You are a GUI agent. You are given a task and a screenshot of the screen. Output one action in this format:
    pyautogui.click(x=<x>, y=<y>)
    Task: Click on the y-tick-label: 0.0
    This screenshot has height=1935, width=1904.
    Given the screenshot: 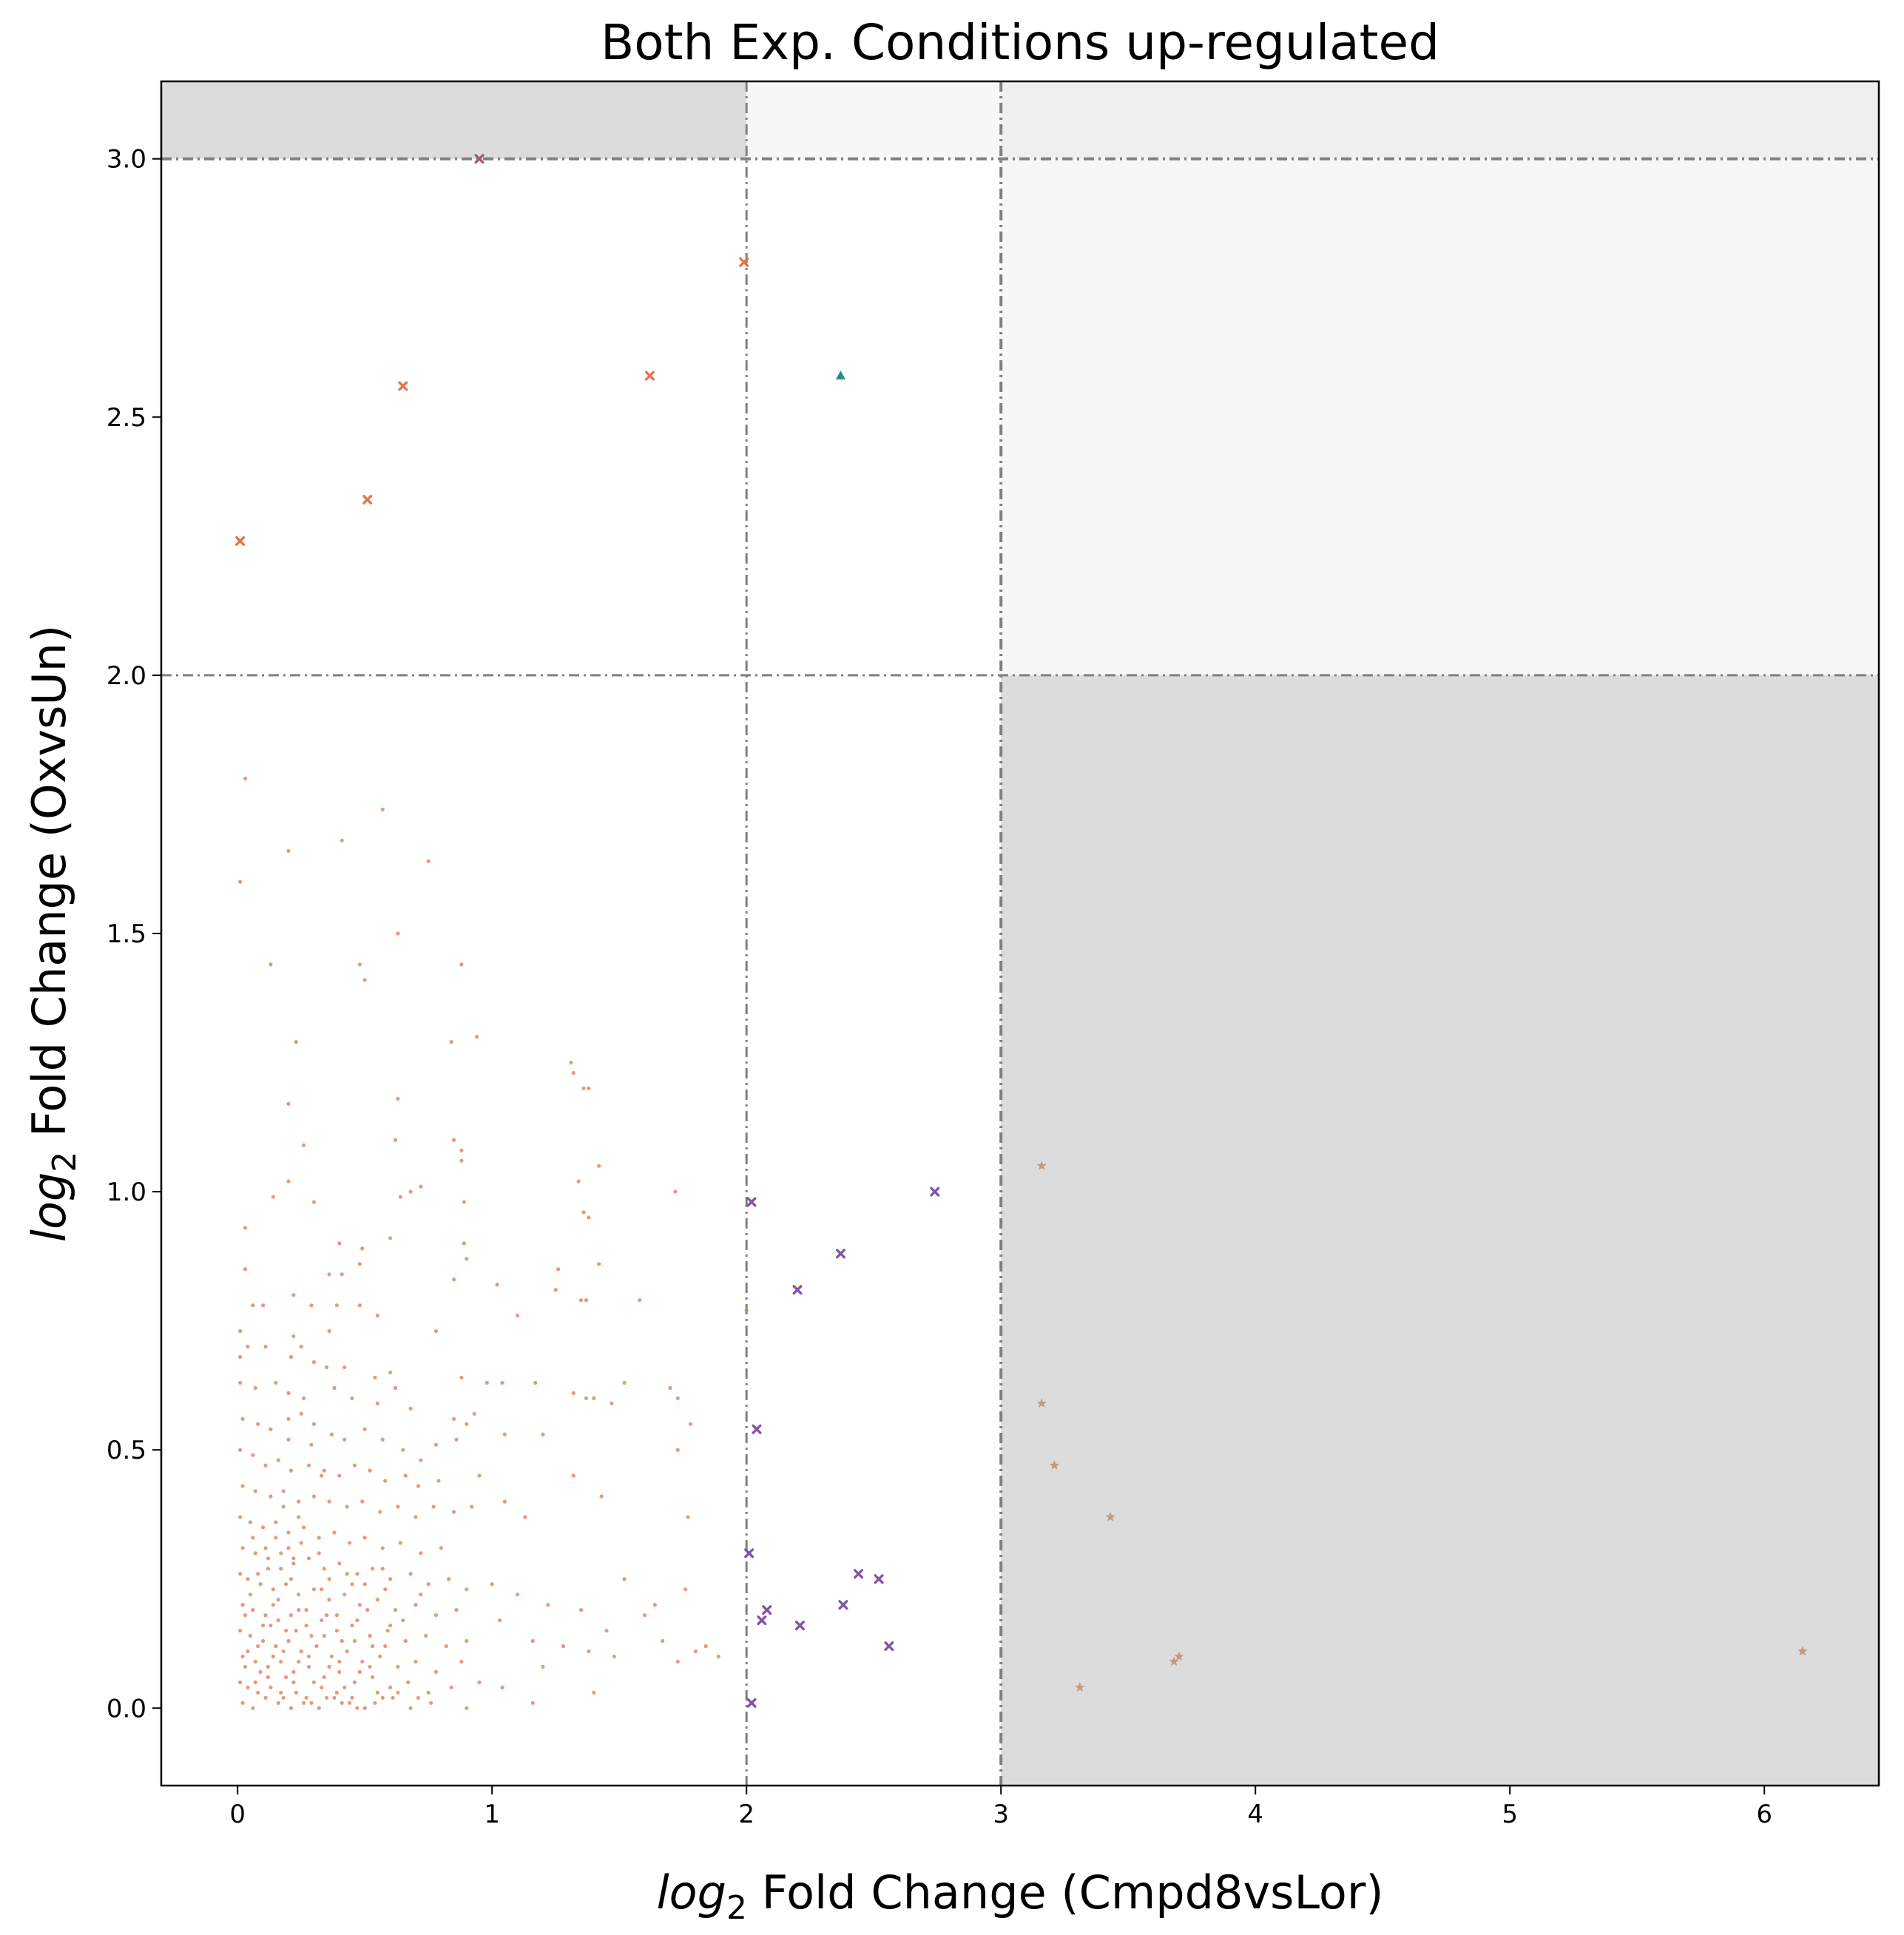 What is the action you would take?
    pyautogui.click(x=126, y=1709)
    